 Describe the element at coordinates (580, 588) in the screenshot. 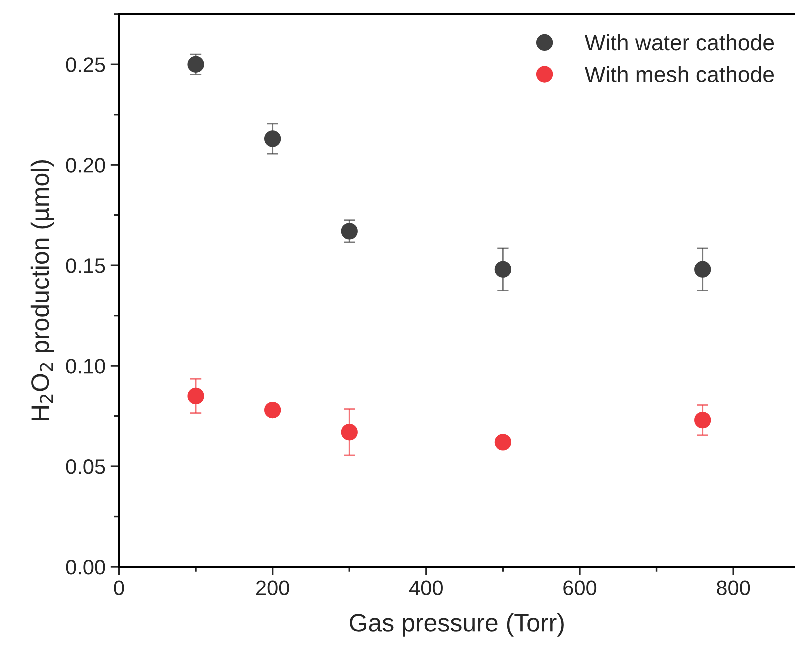

I see `x-tick-label: 600` at that location.